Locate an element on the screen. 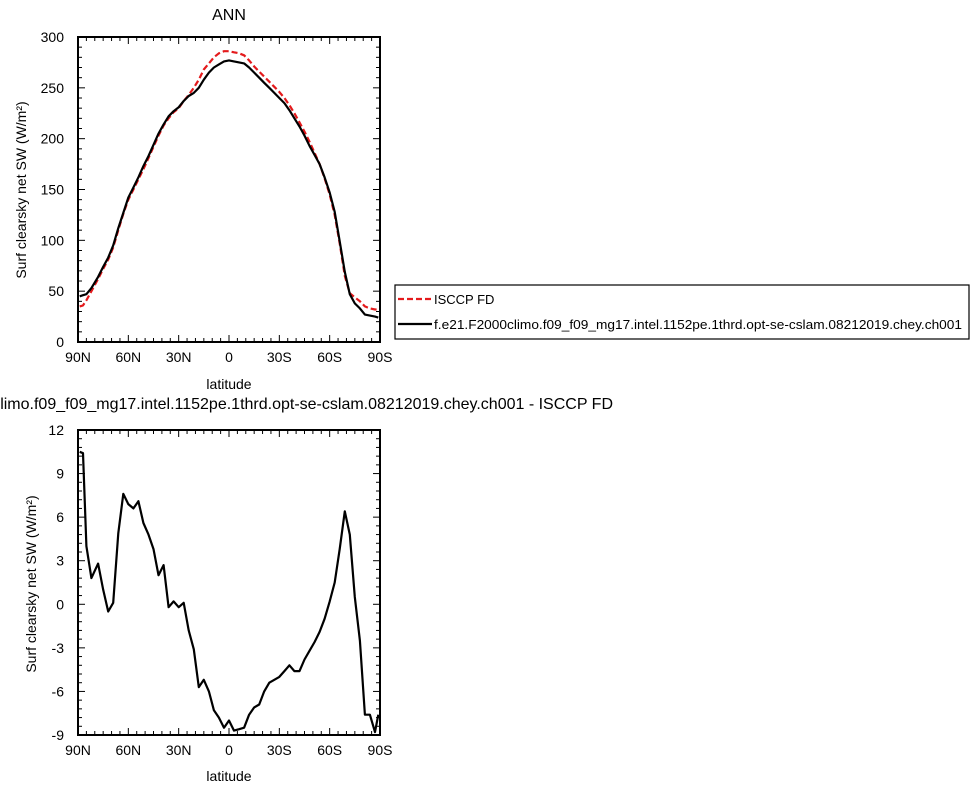  bottom-y-tick-label: 0 is located at coordinates (60, 604).